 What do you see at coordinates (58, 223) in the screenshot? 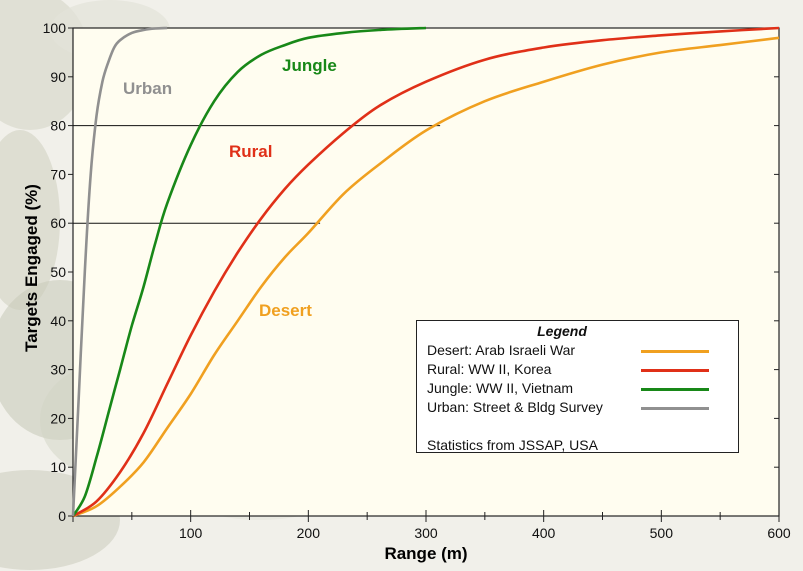
I see `y-tick-label: 60` at bounding box center [58, 223].